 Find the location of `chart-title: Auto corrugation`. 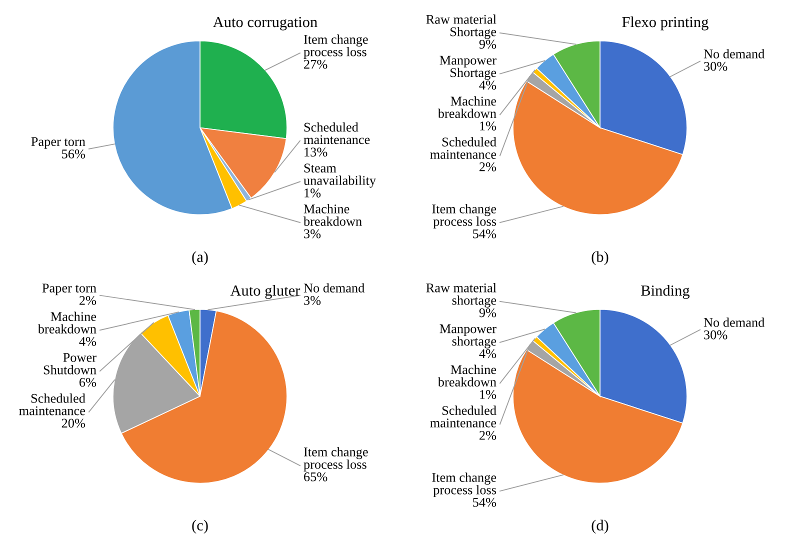

chart-title: Auto corrugation is located at coordinates (265, 23).